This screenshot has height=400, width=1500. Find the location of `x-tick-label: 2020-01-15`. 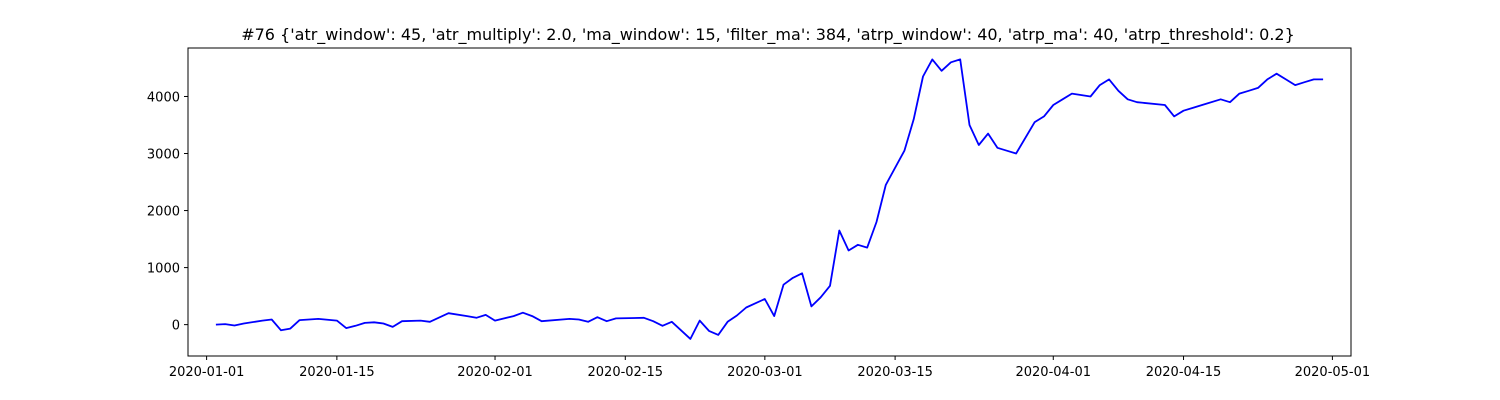

x-tick-label: 2020-01-15 is located at coordinates (337, 372).